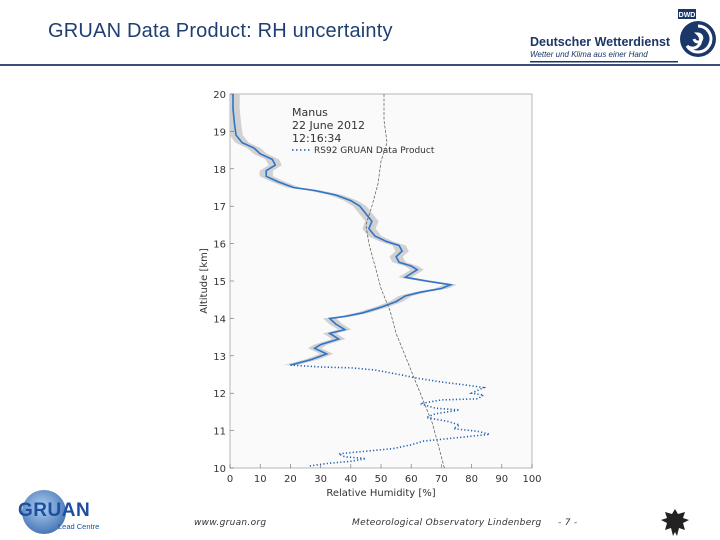  What do you see at coordinates (328, 125) in the screenshot?
I see `annotation-date: 22 June 2012` at bounding box center [328, 125].